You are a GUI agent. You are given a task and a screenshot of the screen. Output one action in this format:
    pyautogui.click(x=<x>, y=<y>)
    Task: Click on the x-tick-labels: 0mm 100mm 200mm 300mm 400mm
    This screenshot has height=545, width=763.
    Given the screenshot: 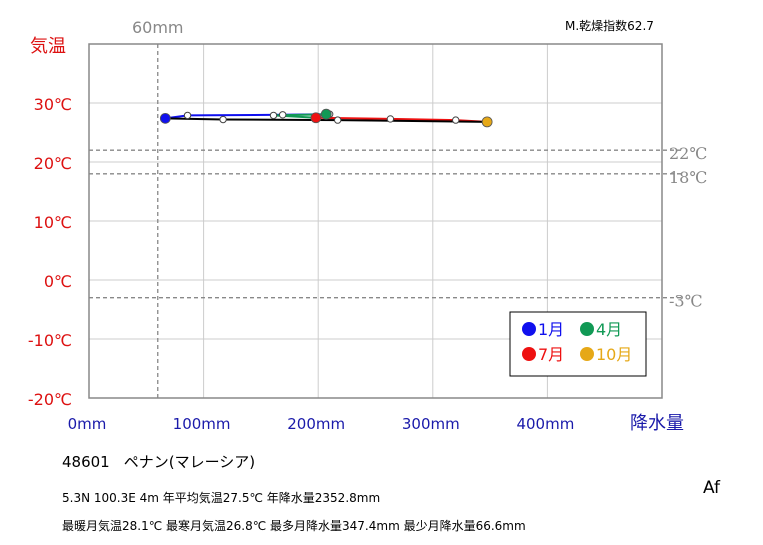 What is the action you would take?
    pyautogui.click(x=321, y=424)
    